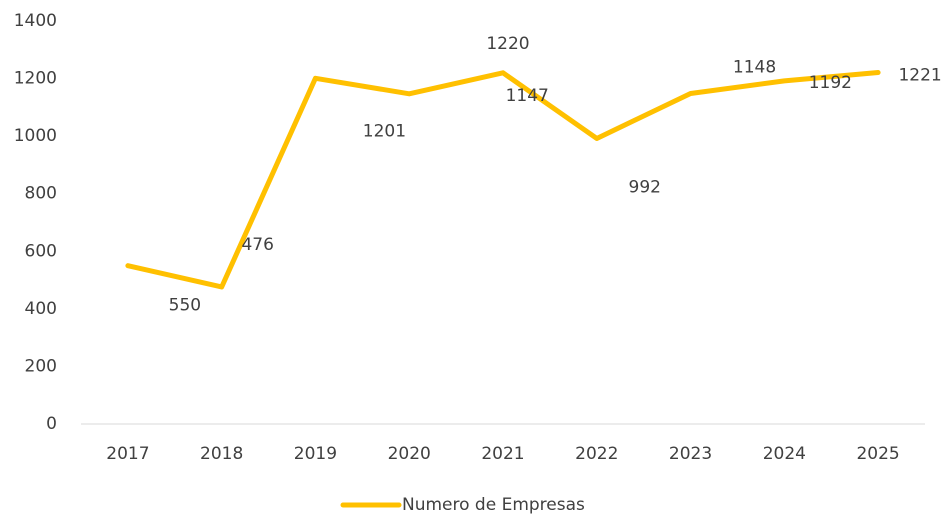 This screenshot has width=945, height=516. I want to click on y-tick-label: 400, so click(41, 309).